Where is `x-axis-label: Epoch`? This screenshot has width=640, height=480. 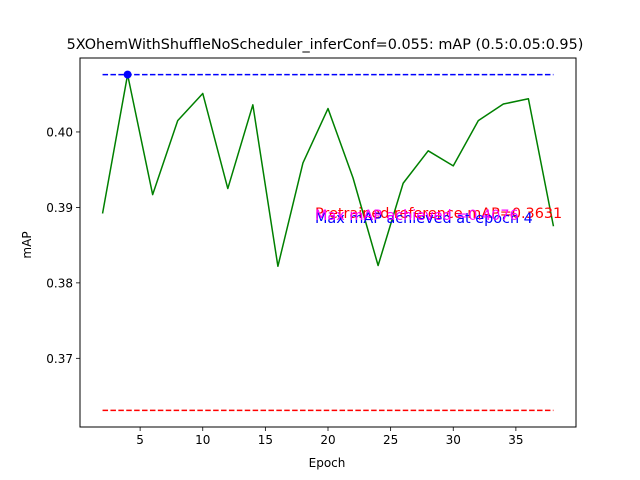
x-axis-label: Epoch is located at coordinates (327, 463).